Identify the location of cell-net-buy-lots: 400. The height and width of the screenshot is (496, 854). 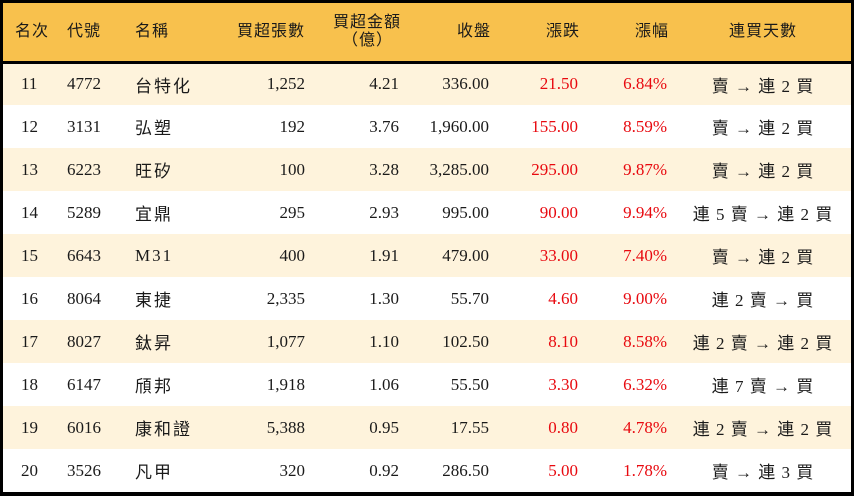
(292, 255).